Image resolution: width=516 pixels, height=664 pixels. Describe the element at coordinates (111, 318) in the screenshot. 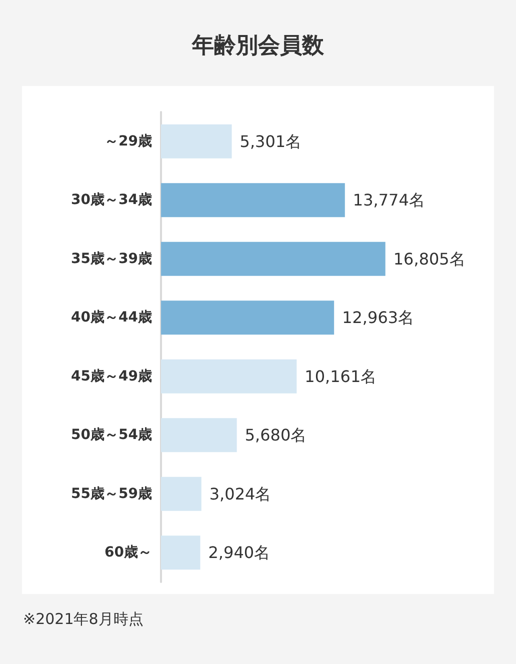

I see `y-tick-label: 40歳～44歳` at that location.